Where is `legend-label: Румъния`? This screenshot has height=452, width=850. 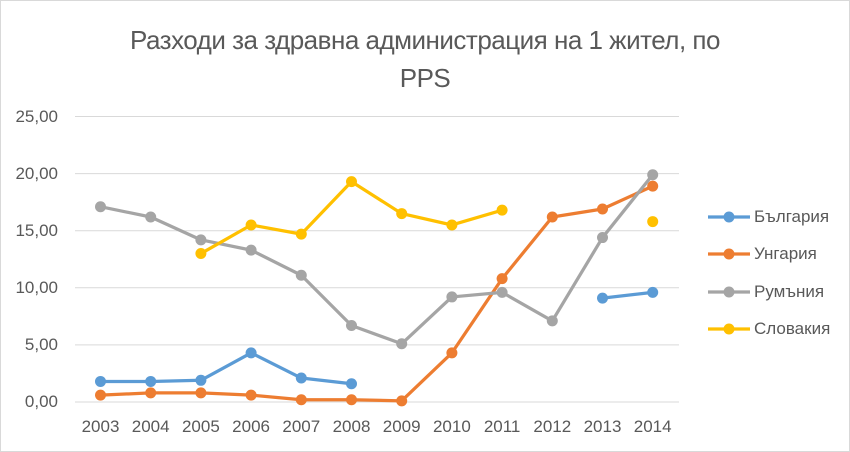 legend-label: Румъния is located at coordinates (789, 291).